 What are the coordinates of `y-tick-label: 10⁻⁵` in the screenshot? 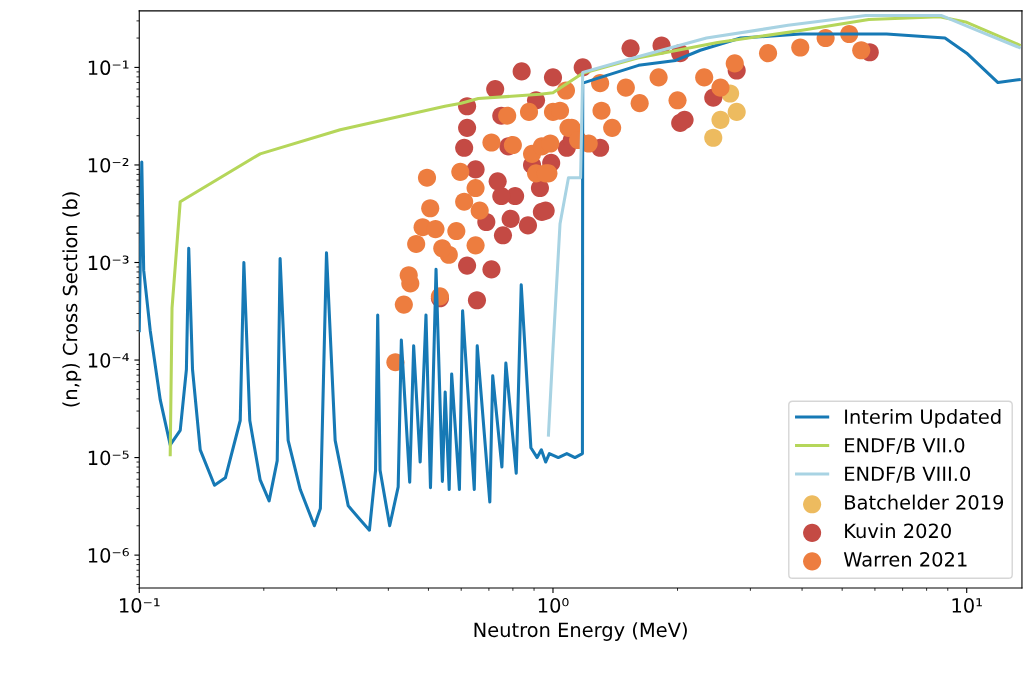 It's located at (108, 458).